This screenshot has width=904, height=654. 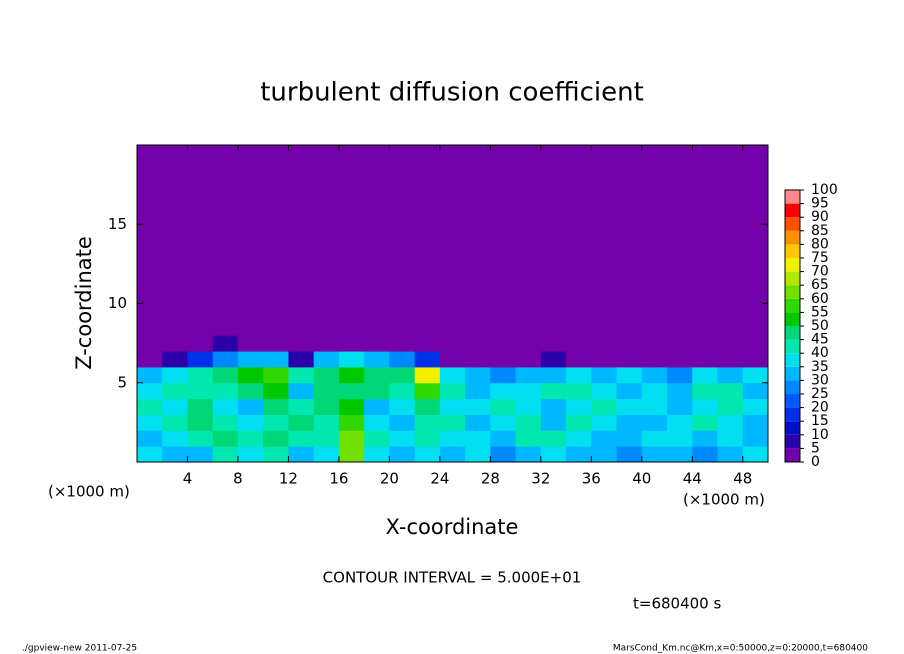 What do you see at coordinates (824, 190) in the screenshot?
I see `colorbar-label: 100` at bounding box center [824, 190].